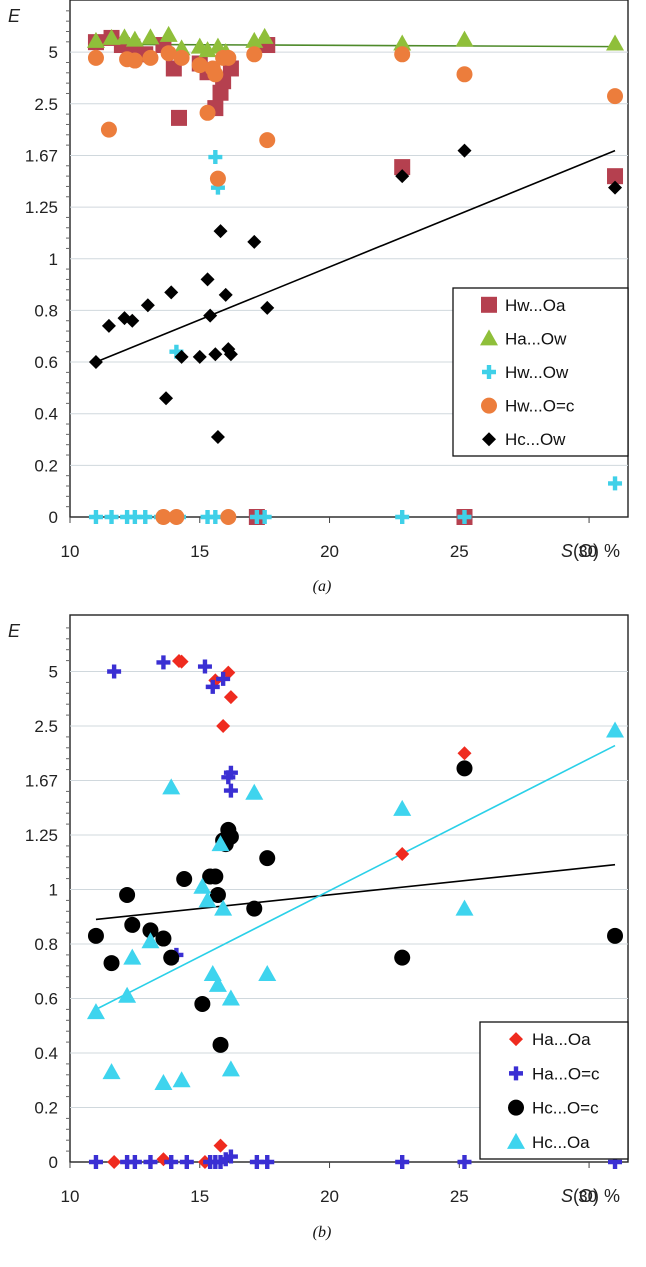 This screenshot has width=646, height=1267. I want to click on trendline-hc-ow, so click(355, 256).